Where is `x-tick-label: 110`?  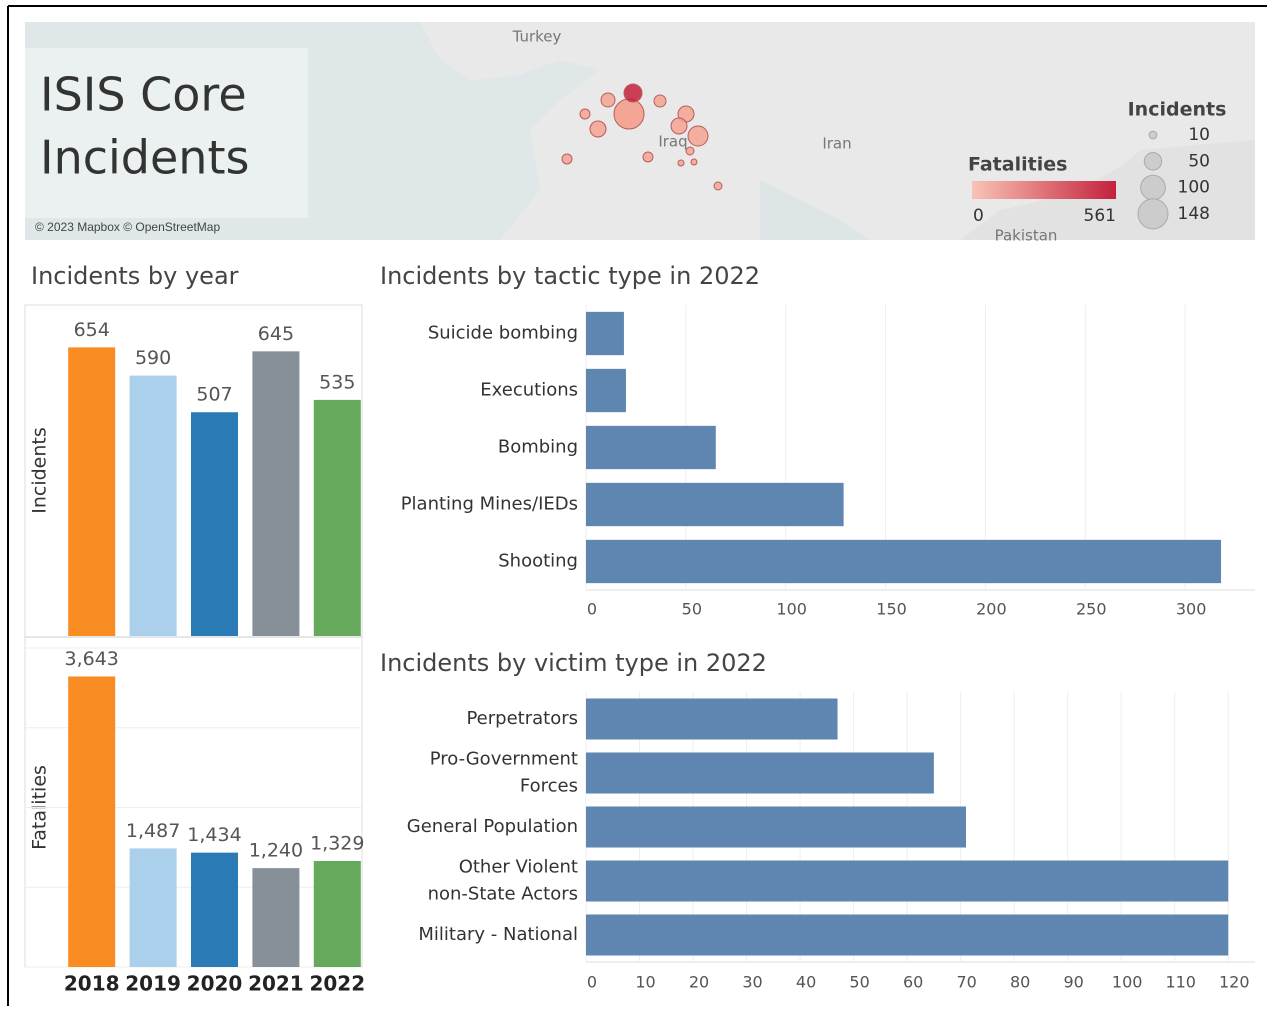 x-tick-label: 110 is located at coordinates (1180, 982).